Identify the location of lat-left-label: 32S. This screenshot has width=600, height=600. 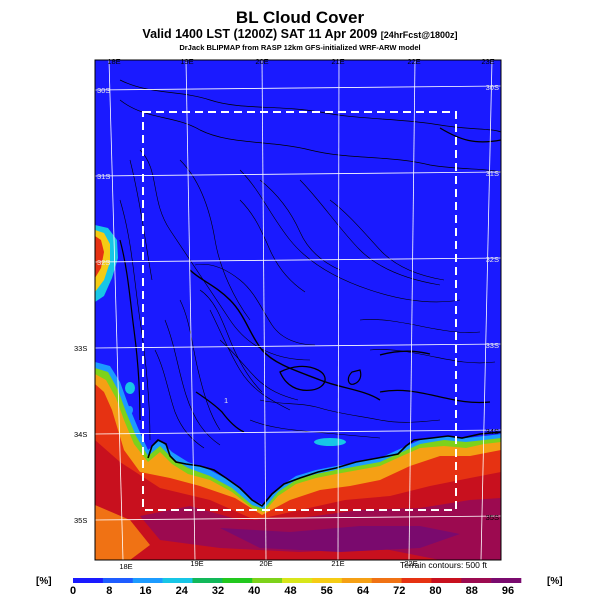
(103, 262).